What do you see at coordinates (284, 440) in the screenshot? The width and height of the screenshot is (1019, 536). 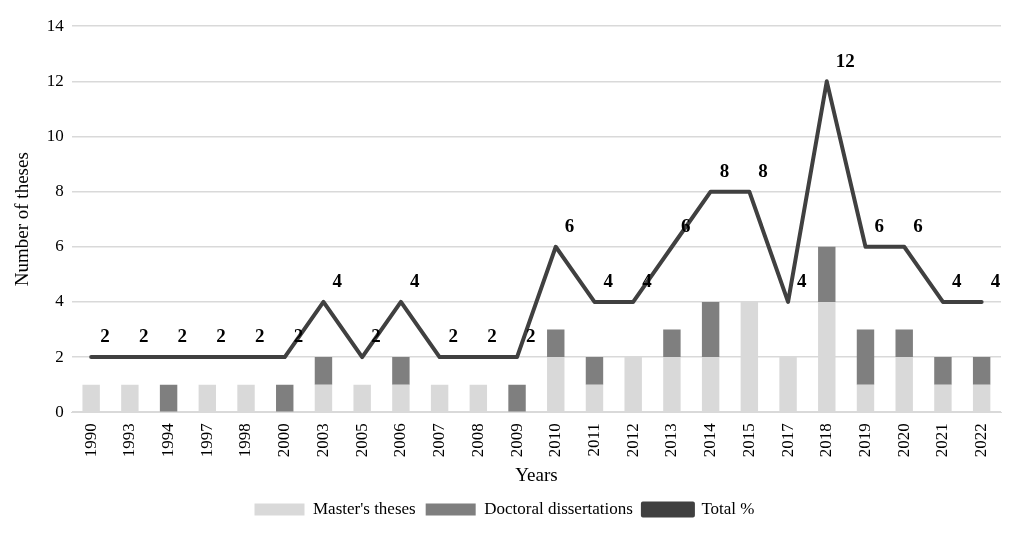 I see `x-tick-label: 2000` at bounding box center [284, 440].